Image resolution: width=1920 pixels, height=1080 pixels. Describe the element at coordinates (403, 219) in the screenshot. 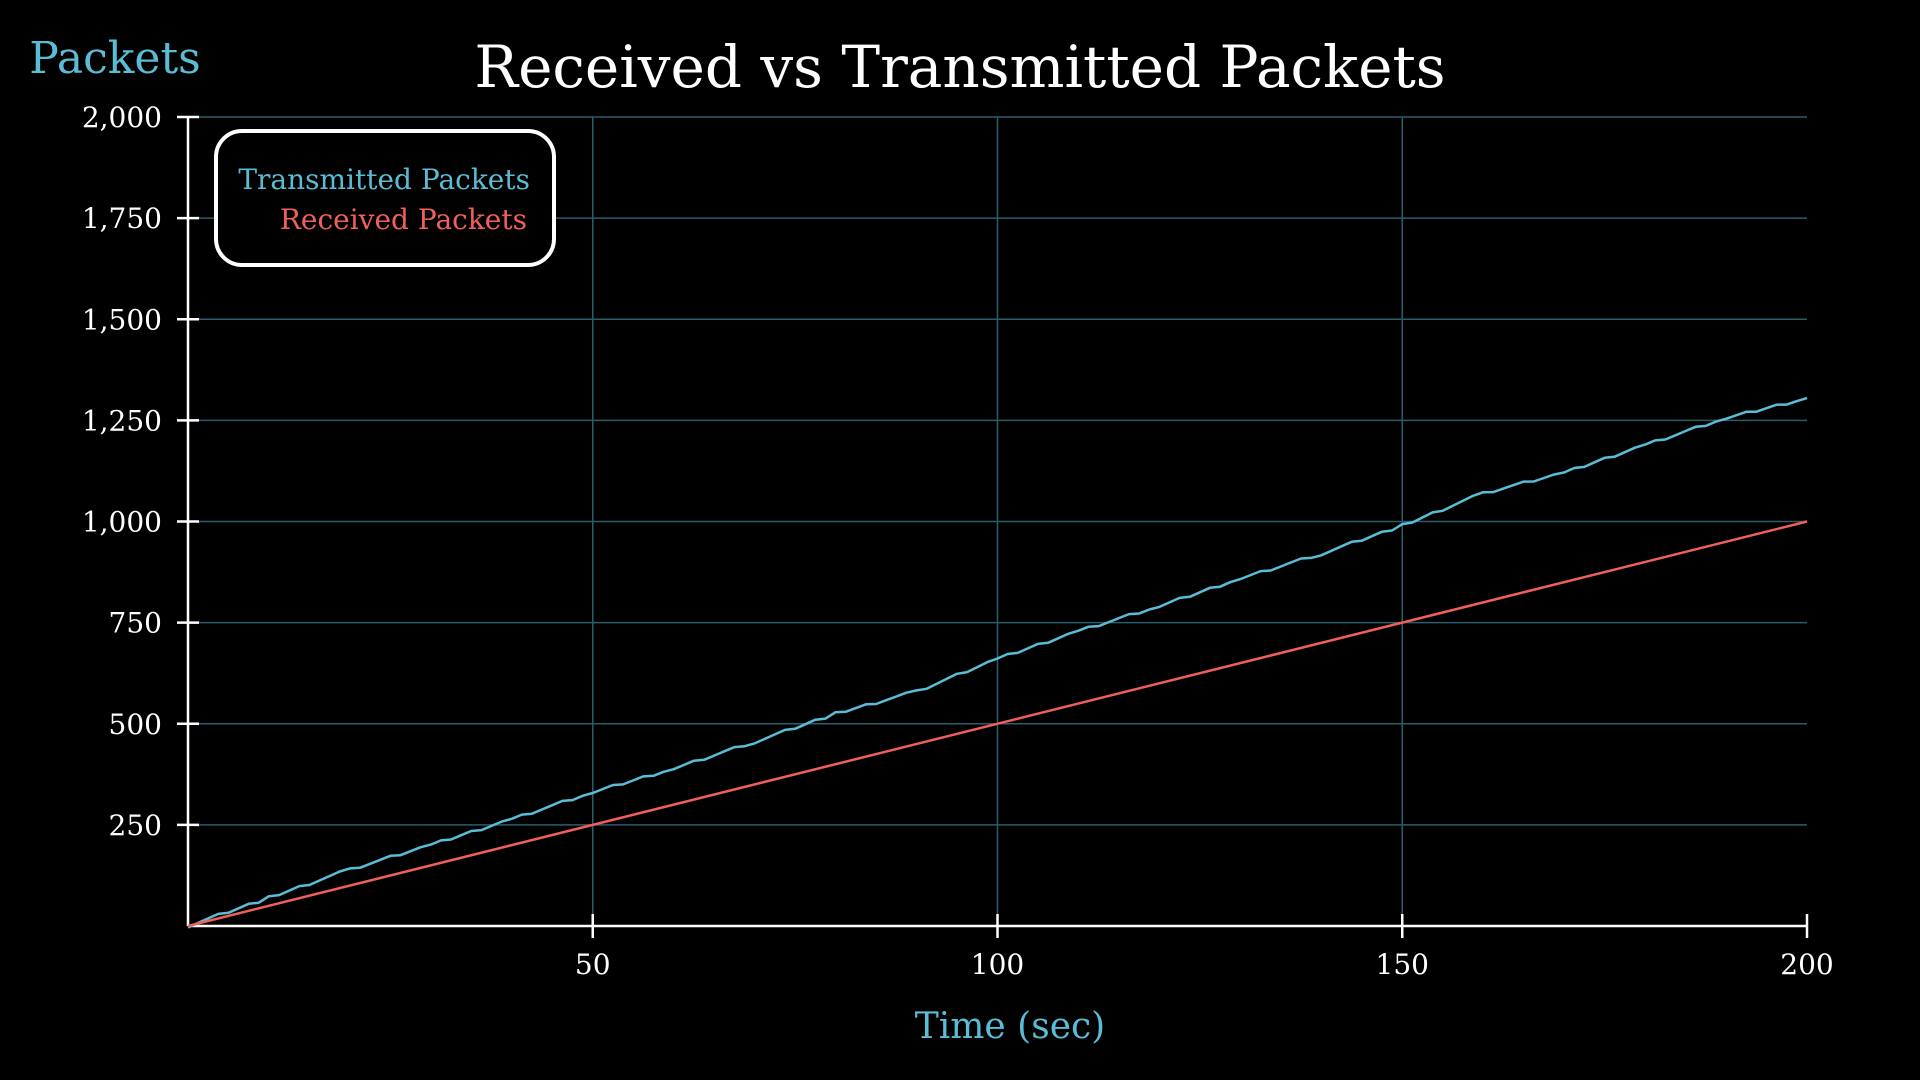

I see `legend-entry-received: Received Packets` at that location.